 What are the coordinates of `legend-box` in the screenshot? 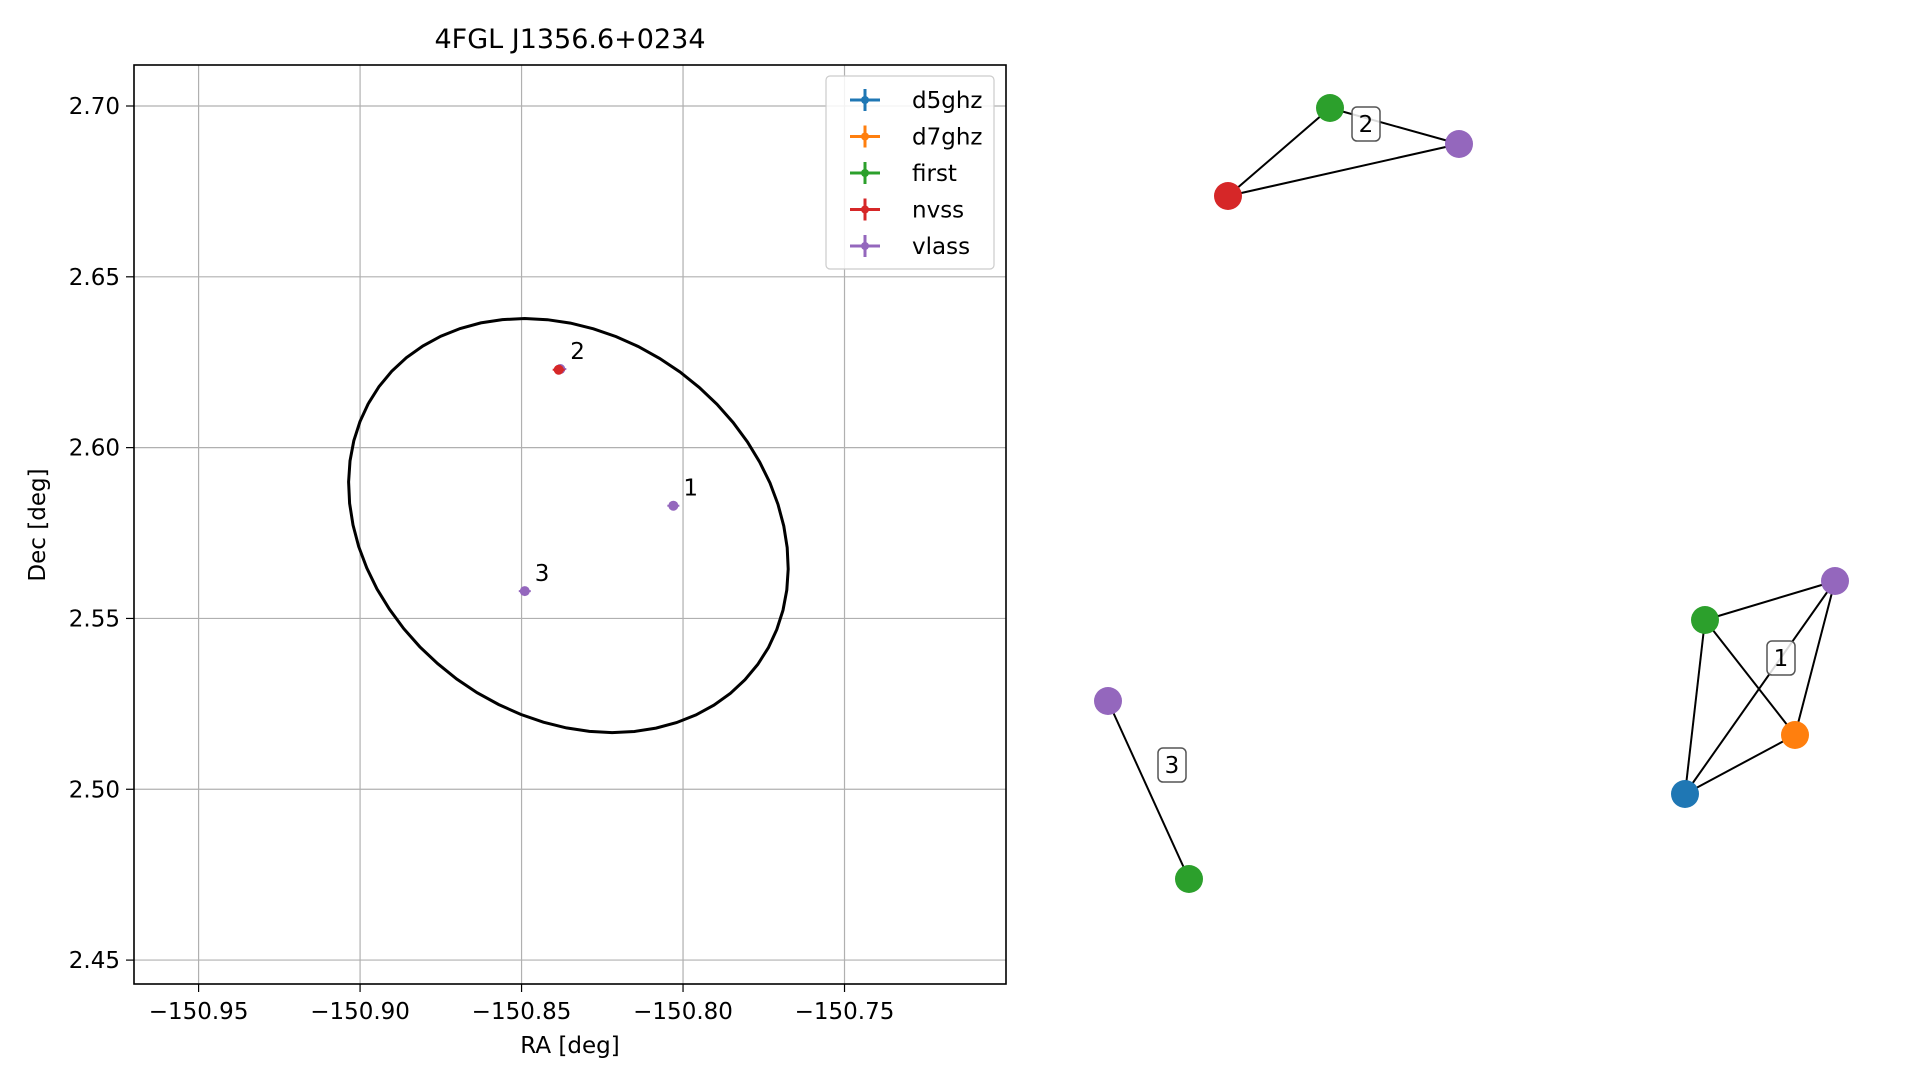 It's located at (910, 172).